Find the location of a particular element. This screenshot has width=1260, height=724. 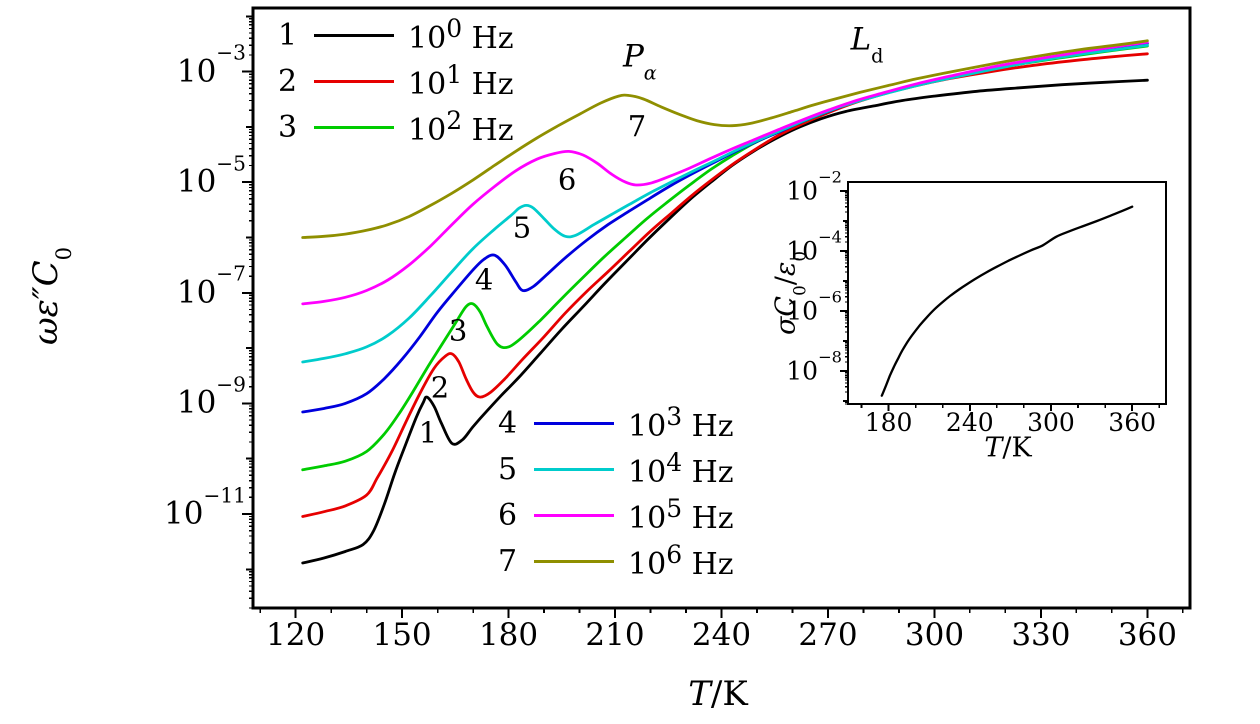

legend-entry-number: 1 is located at coordinates (288, 35).